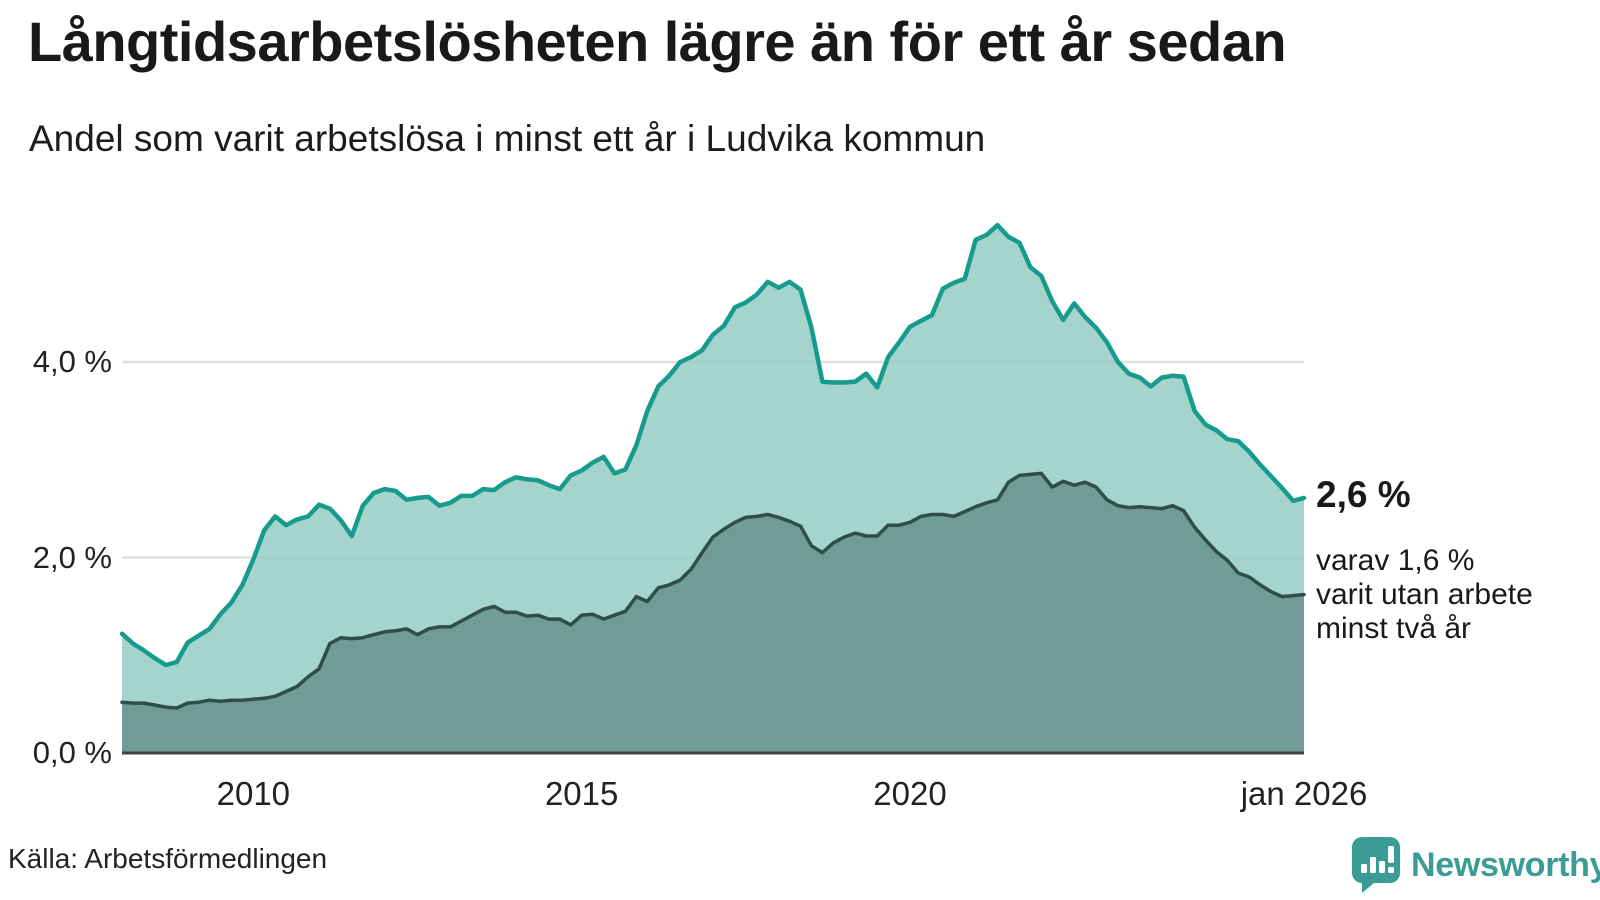  What do you see at coordinates (910, 793) in the screenshot?
I see `x-tick-label: 2020` at bounding box center [910, 793].